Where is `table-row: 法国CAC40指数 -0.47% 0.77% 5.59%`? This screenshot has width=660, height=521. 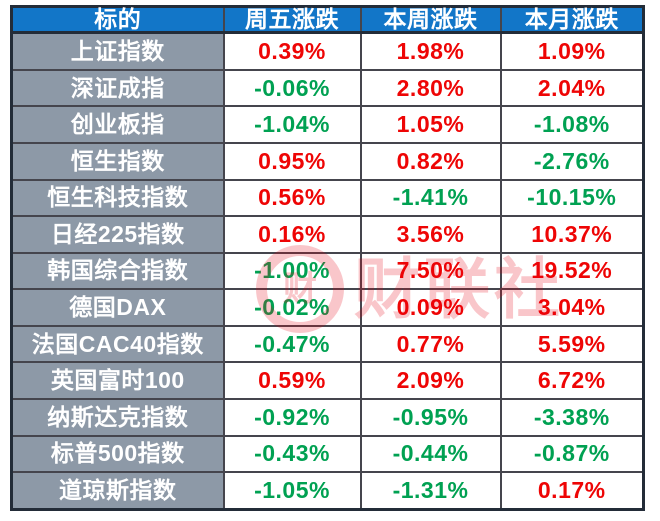 table-row: 法国CAC40指数 -0.47% 0.77% 5.59% is located at coordinates (327, 344).